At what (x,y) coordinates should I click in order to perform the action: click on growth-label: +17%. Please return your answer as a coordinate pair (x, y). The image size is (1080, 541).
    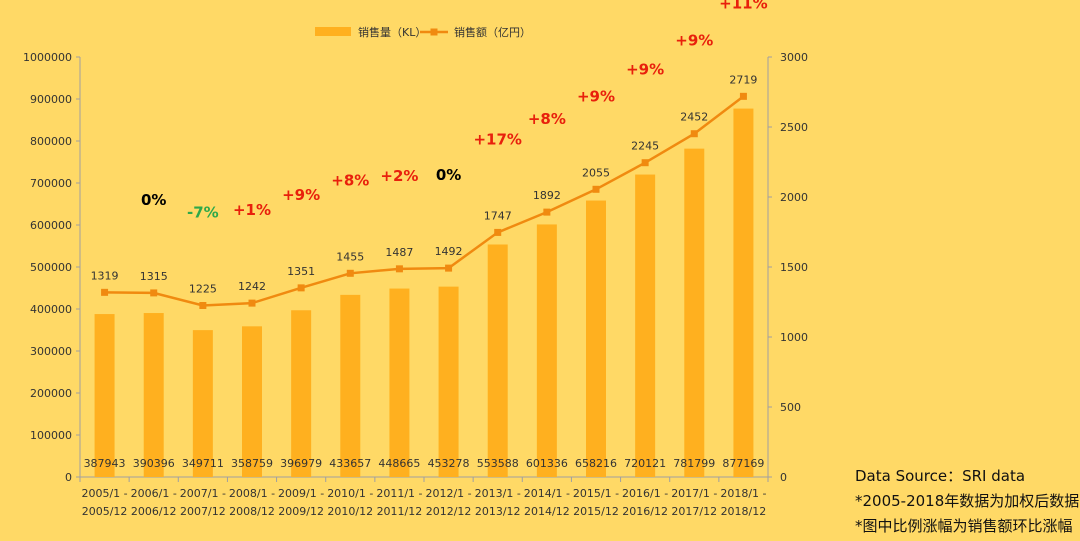
    Looking at the image, I should click on (497, 139).